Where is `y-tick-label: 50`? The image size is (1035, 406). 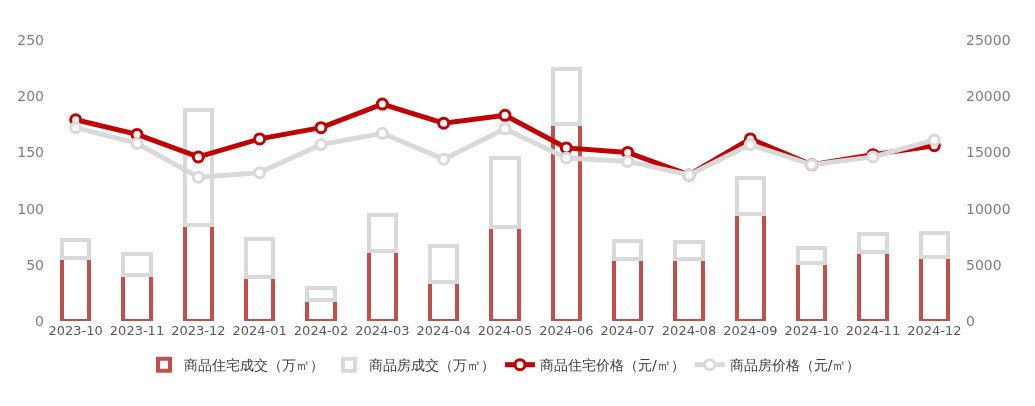 y-tick-label: 50 is located at coordinates (35, 264).